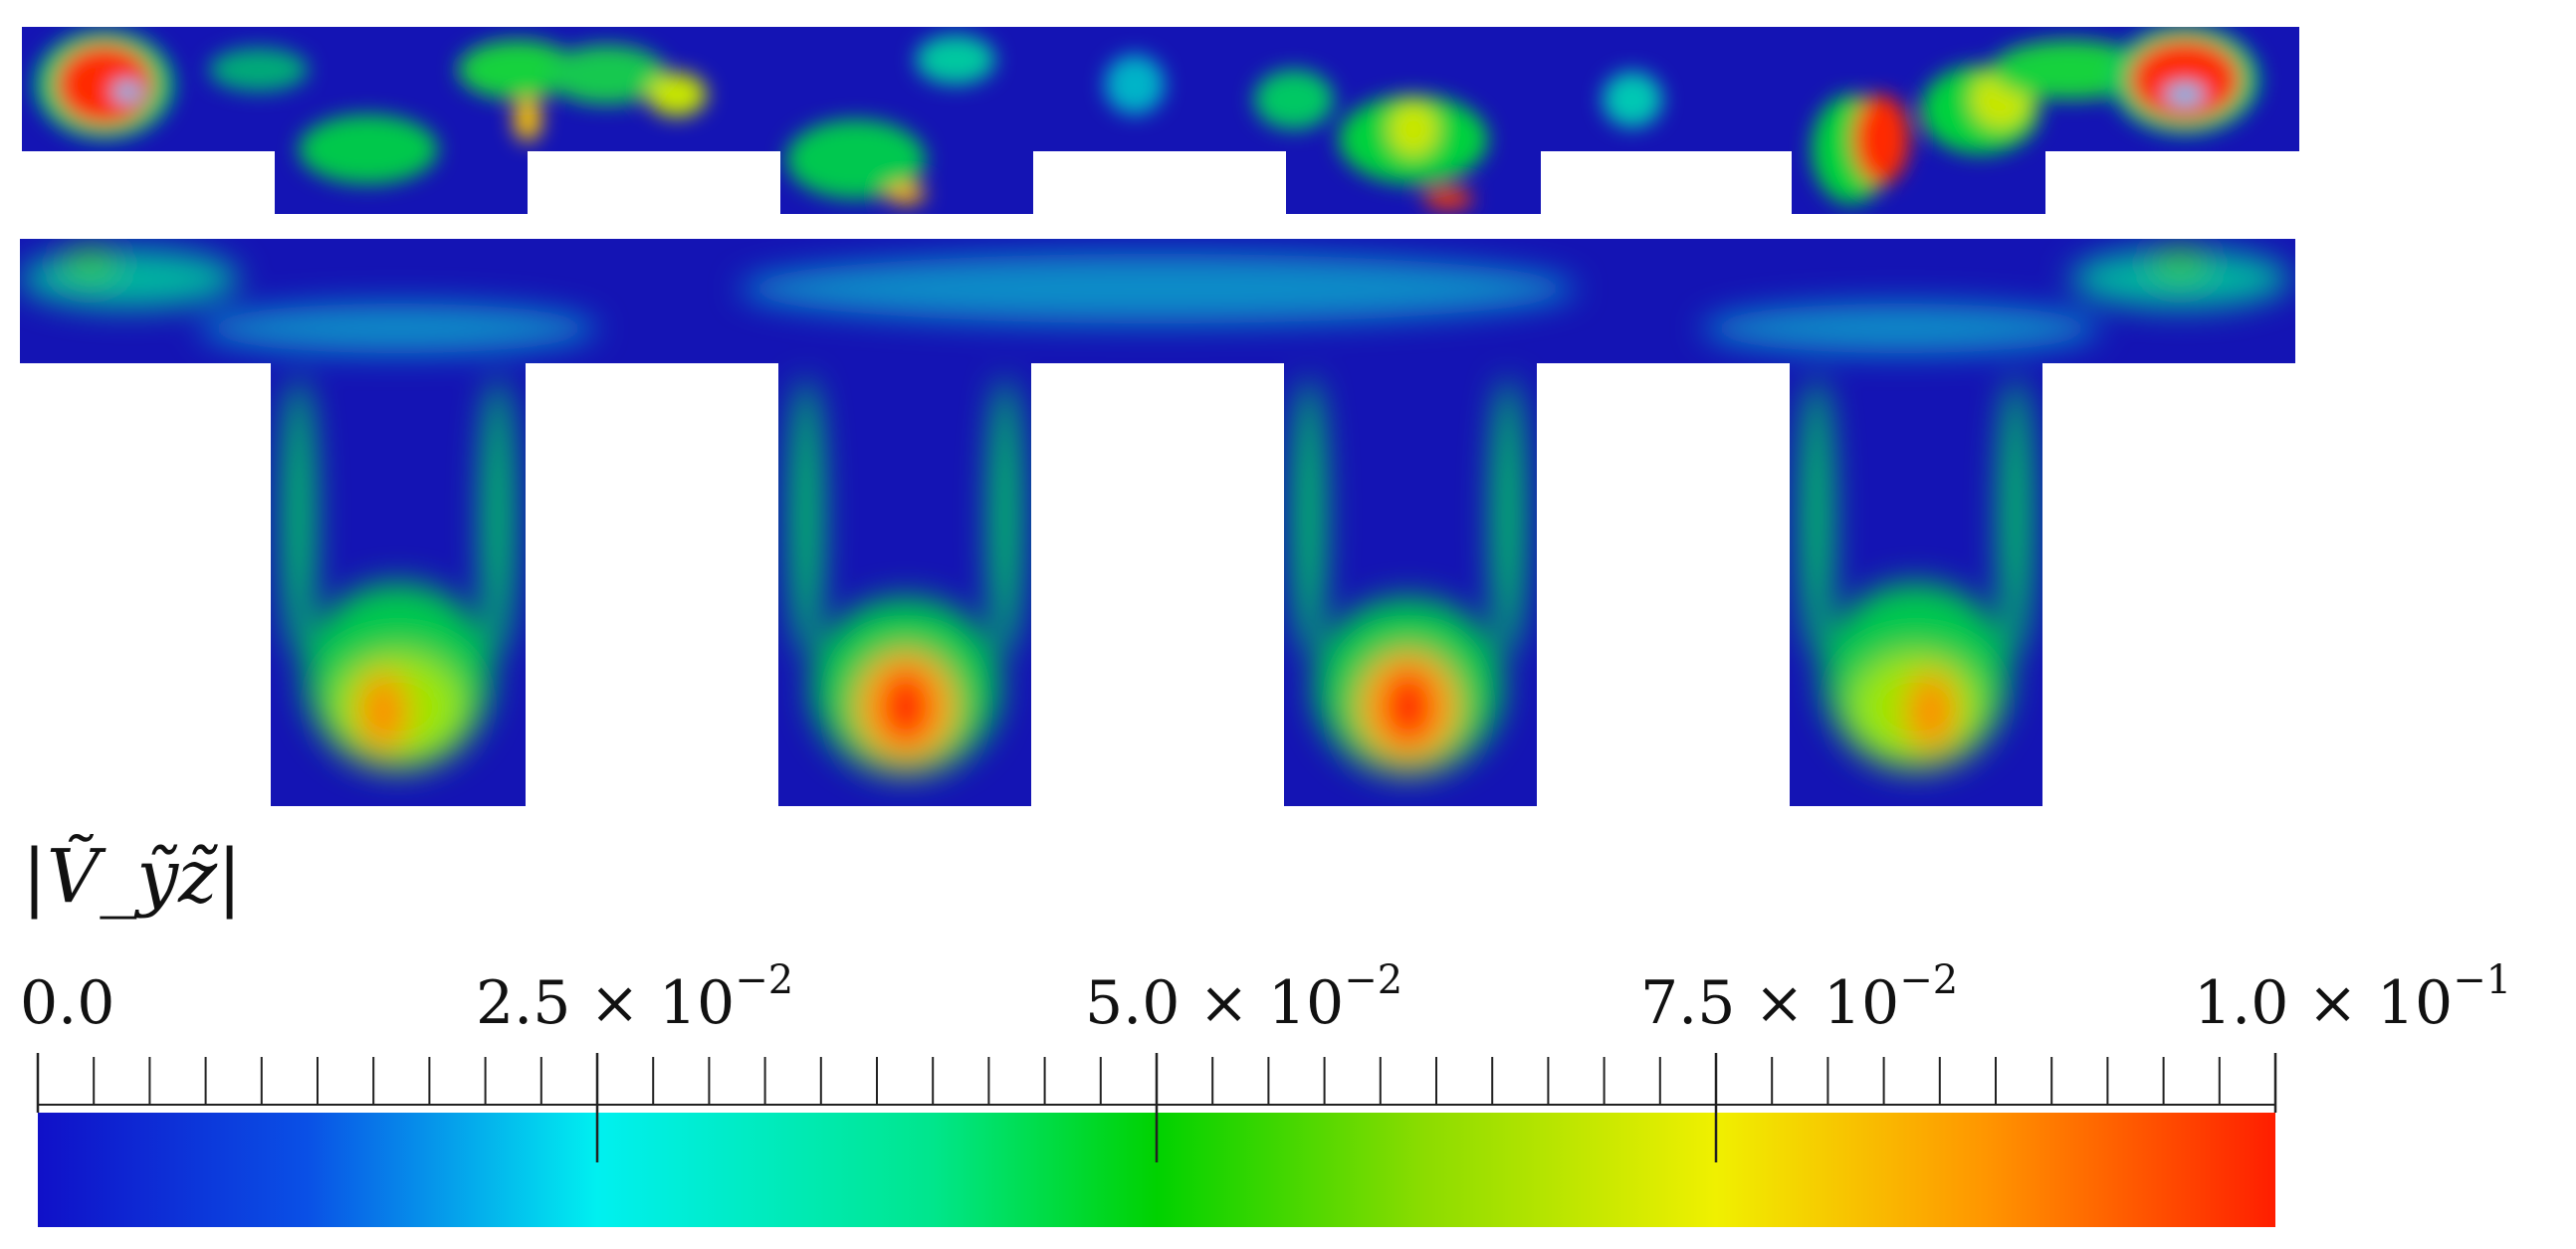 The height and width of the screenshot is (1249, 2576). Describe the element at coordinates (635, 997) in the screenshot. I see `colorbar-tick-label: 2.5 × 10⁻²` at that location.